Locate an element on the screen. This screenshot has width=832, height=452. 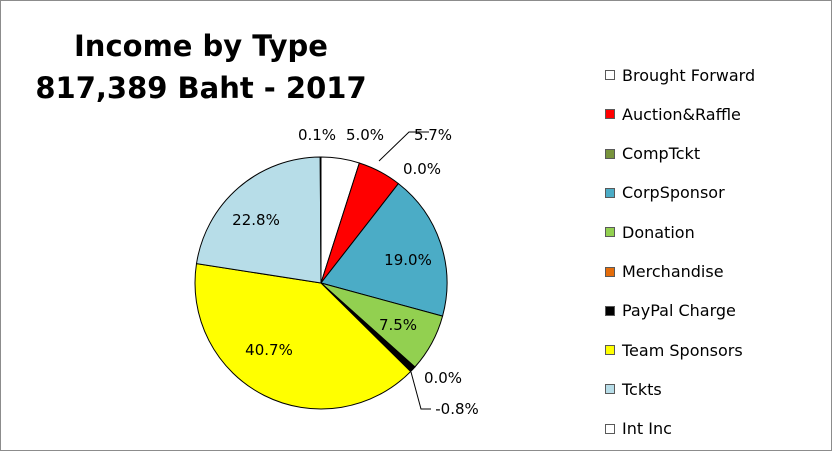
legend-swatch-int-inc is located at coordinates (610, 428).